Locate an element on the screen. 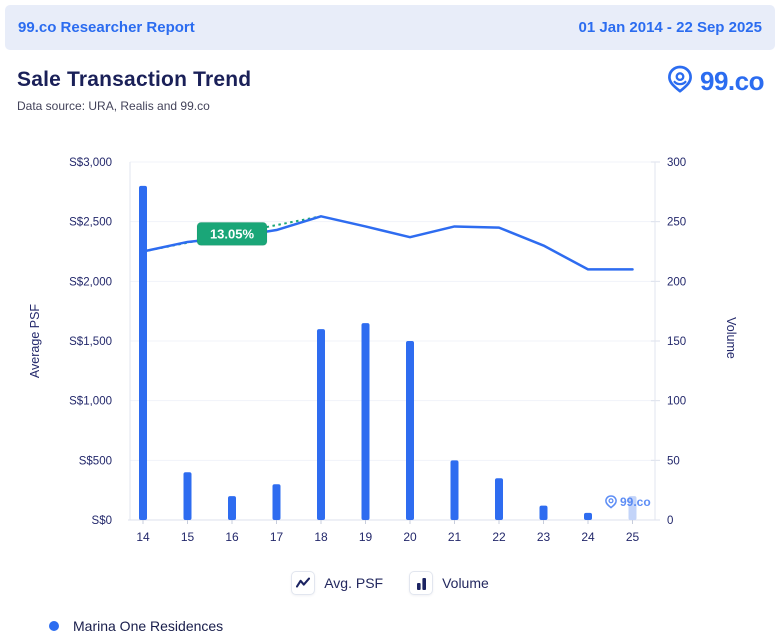 Image resolution: width=780 pixels, height=644 pixels. svg-text: 13.05% is located at coordinates (232, 234).